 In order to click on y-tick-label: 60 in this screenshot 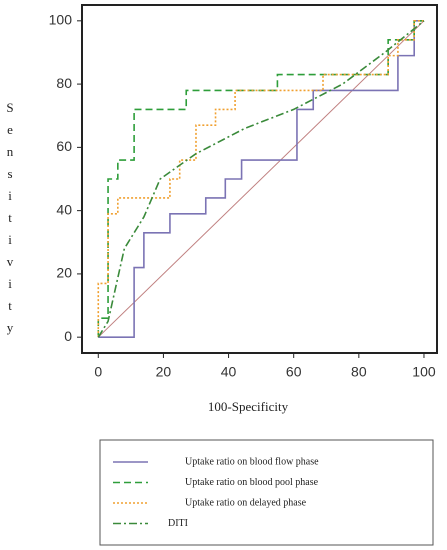, I will do `click(64, 146)`.